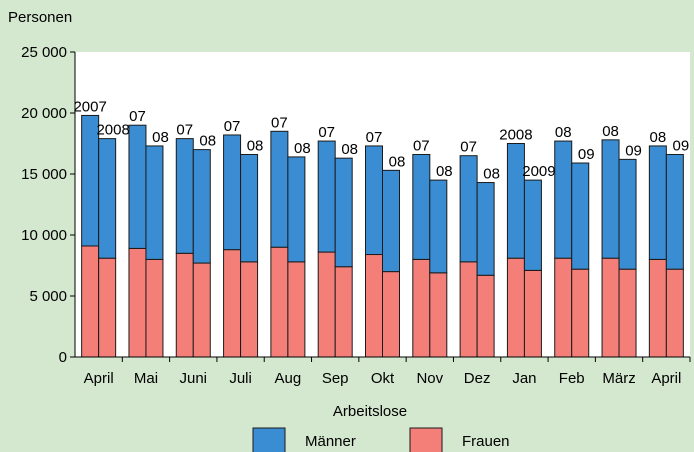 Image resolution: width=694 pixels, height=452 pixels. What do you see at coordinates (44, 52) in the screenshot?
I see `y-tick-label: 25 000` at bounding box center [44, 52].